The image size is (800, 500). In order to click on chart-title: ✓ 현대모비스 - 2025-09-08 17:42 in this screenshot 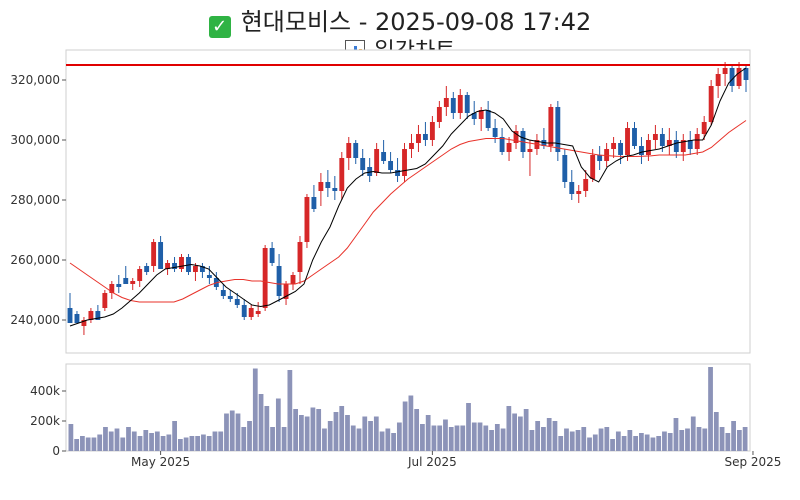, I will do `click(400, 20)`.